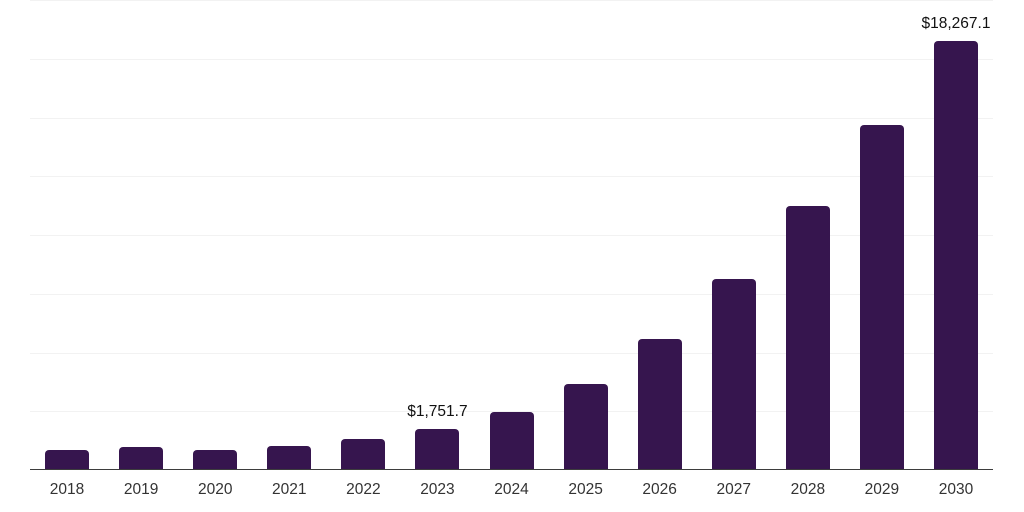  What do you see at coordinates (67, 460) in the screenshot?
I see `bar-2018` at bounding box center [67, 460].